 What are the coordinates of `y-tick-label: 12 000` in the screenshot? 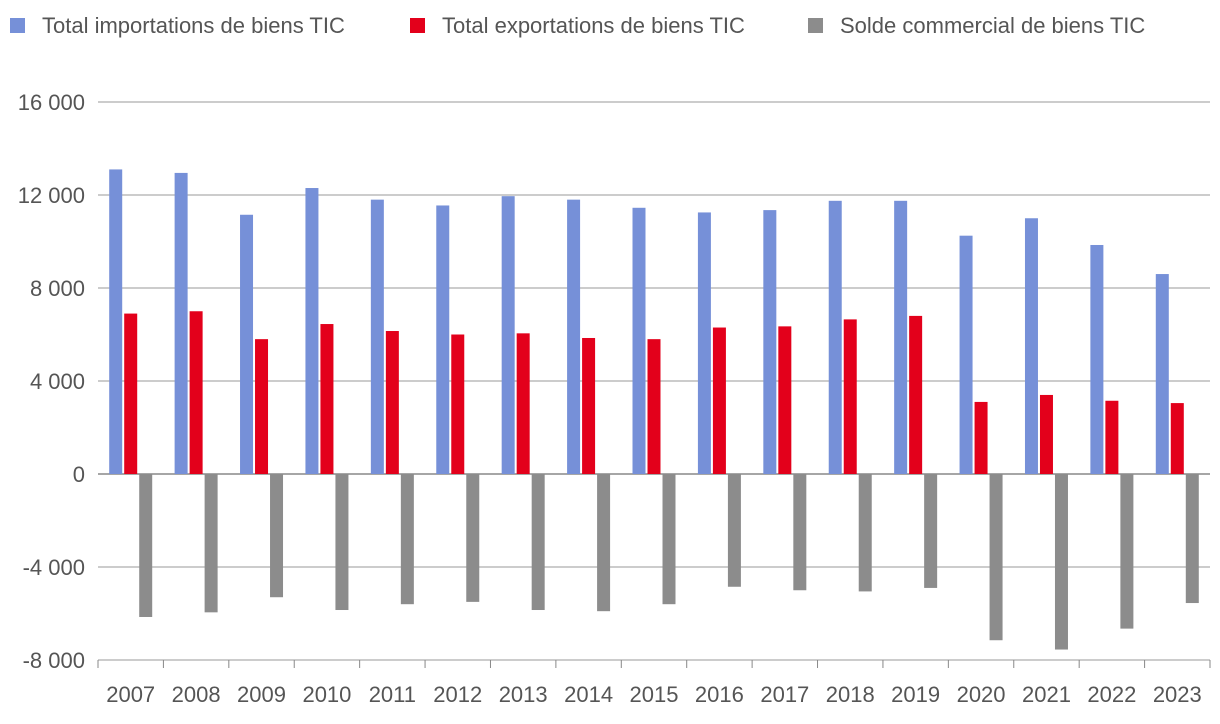 It's located at (51, 195).